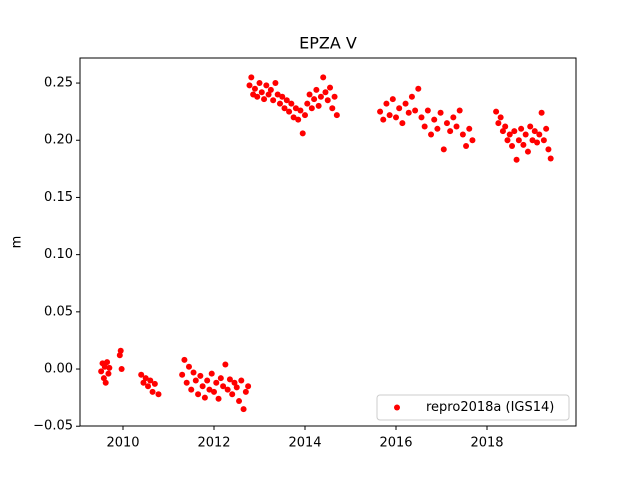 This screenshot has width=640, height=480. Describe the element at coordinates (397, 407) in the screenshot. I see `legend-marker` at that location.